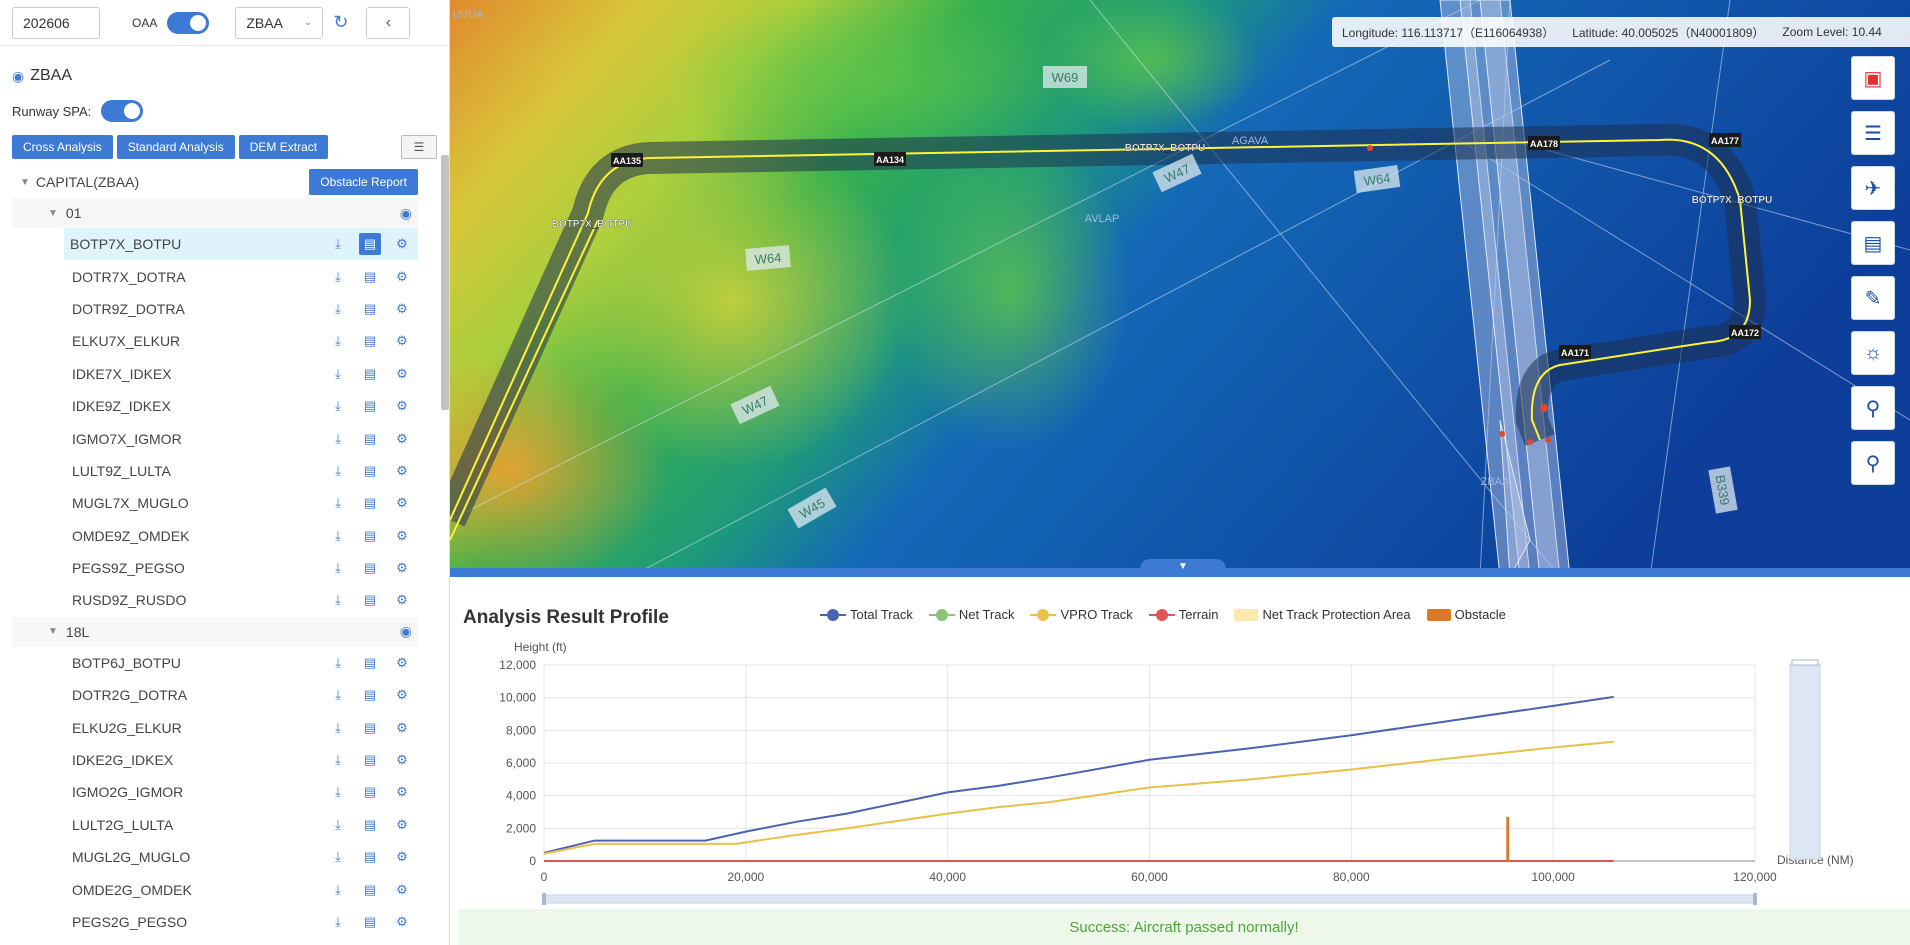  Describe the element at coordinates (242, 374) in the screenshot. I see `procedure-item: IDKE7X_IDKEX ⤓ ▤ ⚙` at that location.